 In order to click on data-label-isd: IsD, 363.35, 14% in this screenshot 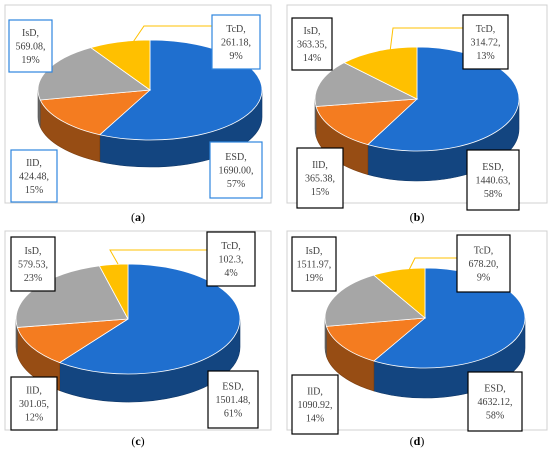, I will do `click(312, 44)`.